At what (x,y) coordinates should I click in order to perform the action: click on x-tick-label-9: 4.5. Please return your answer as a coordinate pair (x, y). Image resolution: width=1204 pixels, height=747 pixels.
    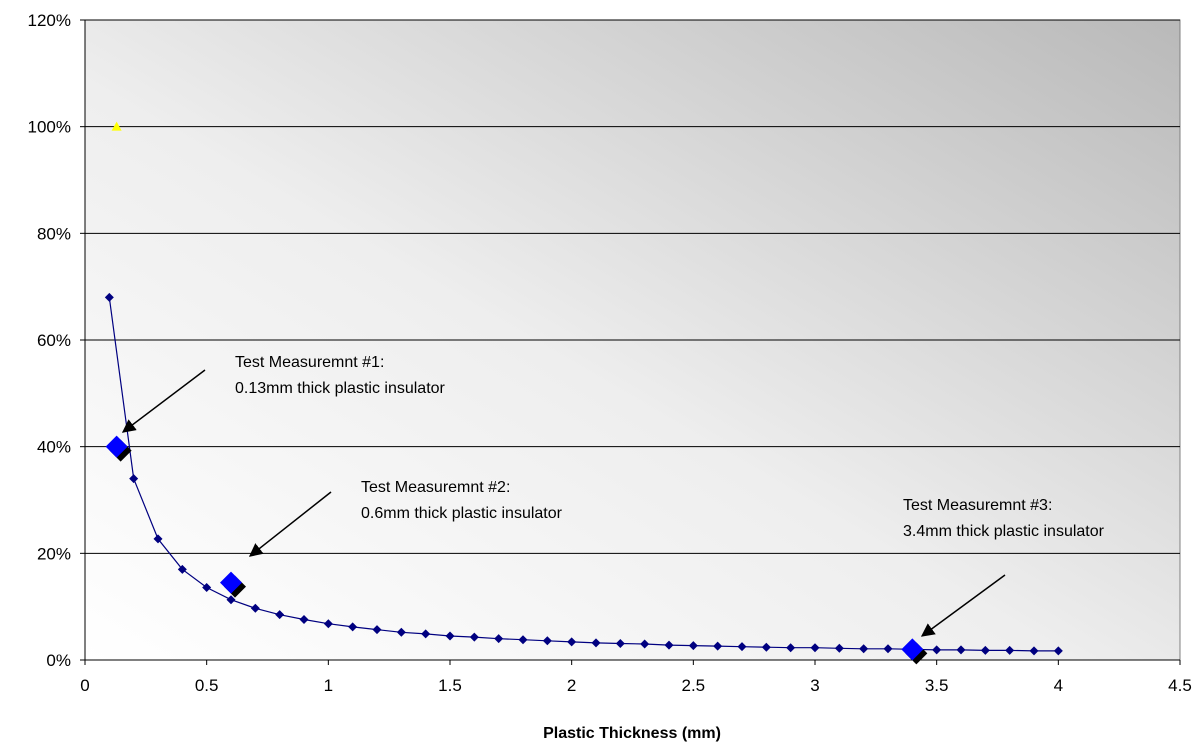
    Looking at the image, I should click on (1180, 685).